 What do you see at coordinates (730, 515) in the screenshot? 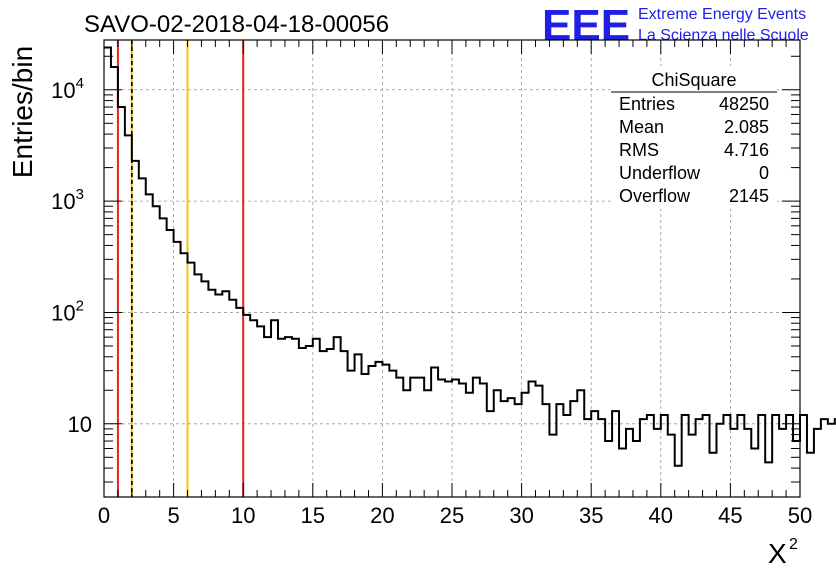
I see `x-tick-label: 45` at bounding box center [730, 515].